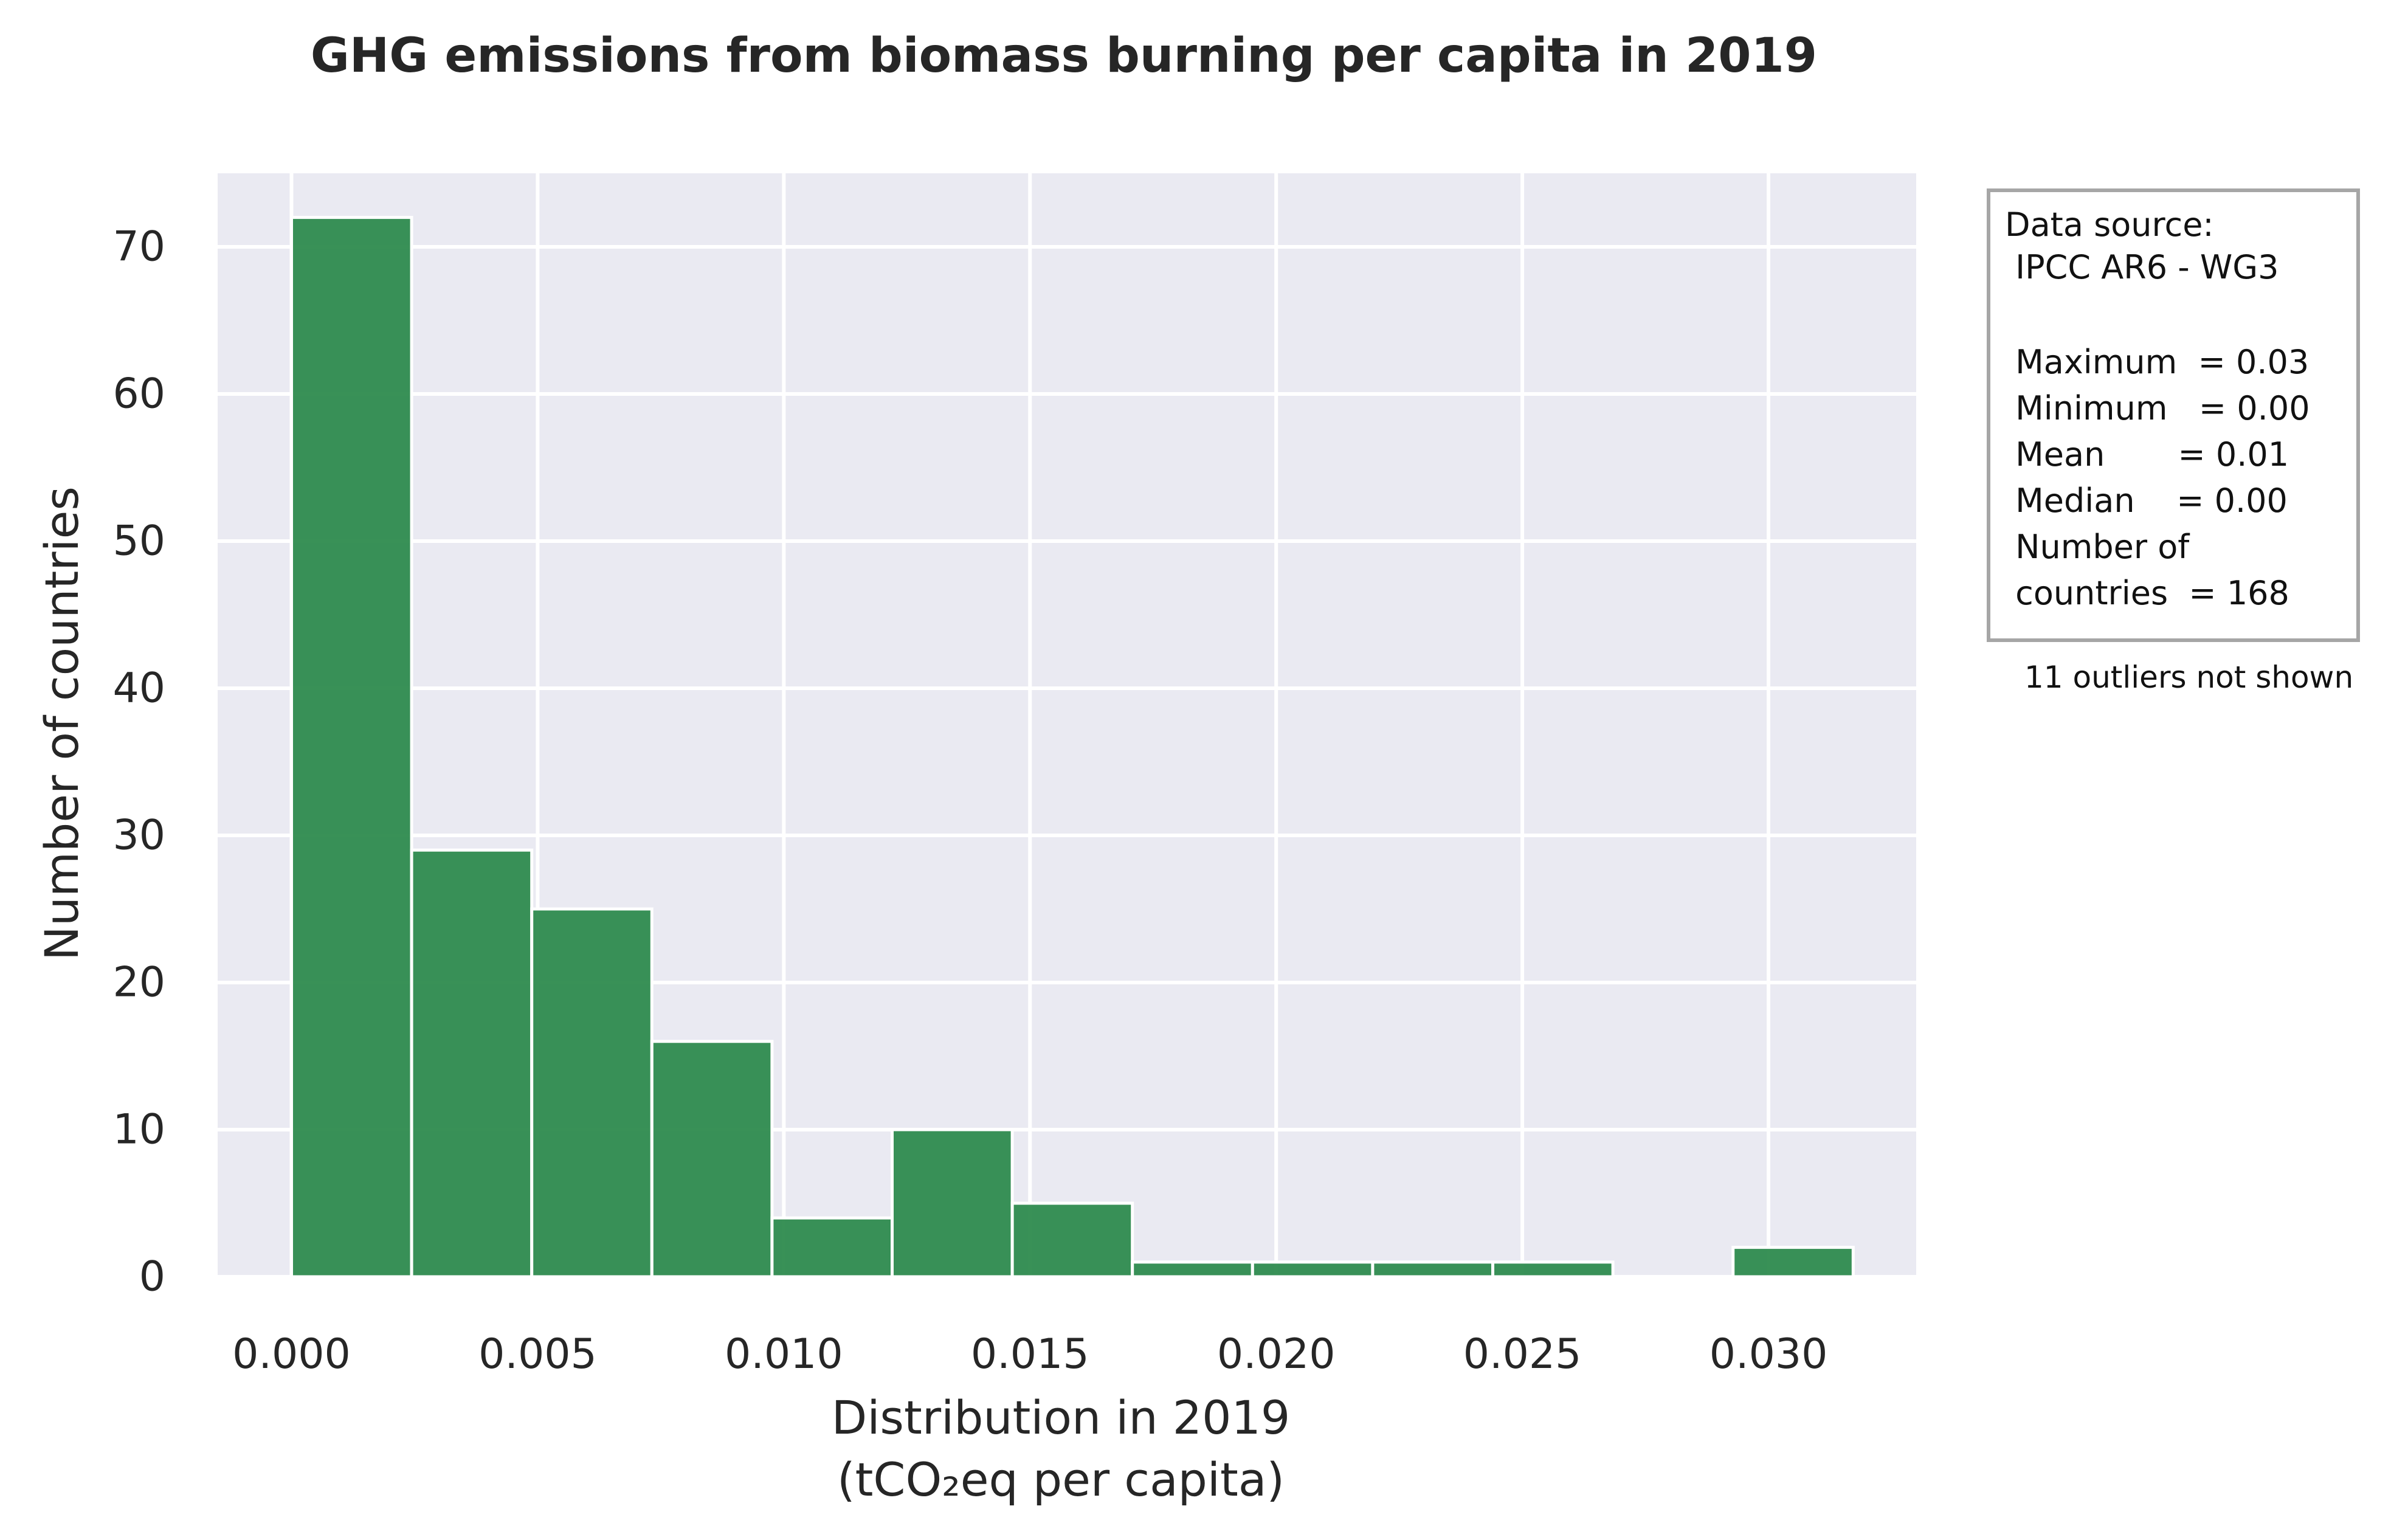 The width and height of the screenshot is (2408, 1537). What do you see at coordinates (2157, 362) in the screenshot?
I see `stat-maximum: Maximum = 0.03` at bounding box center [2157, 362].